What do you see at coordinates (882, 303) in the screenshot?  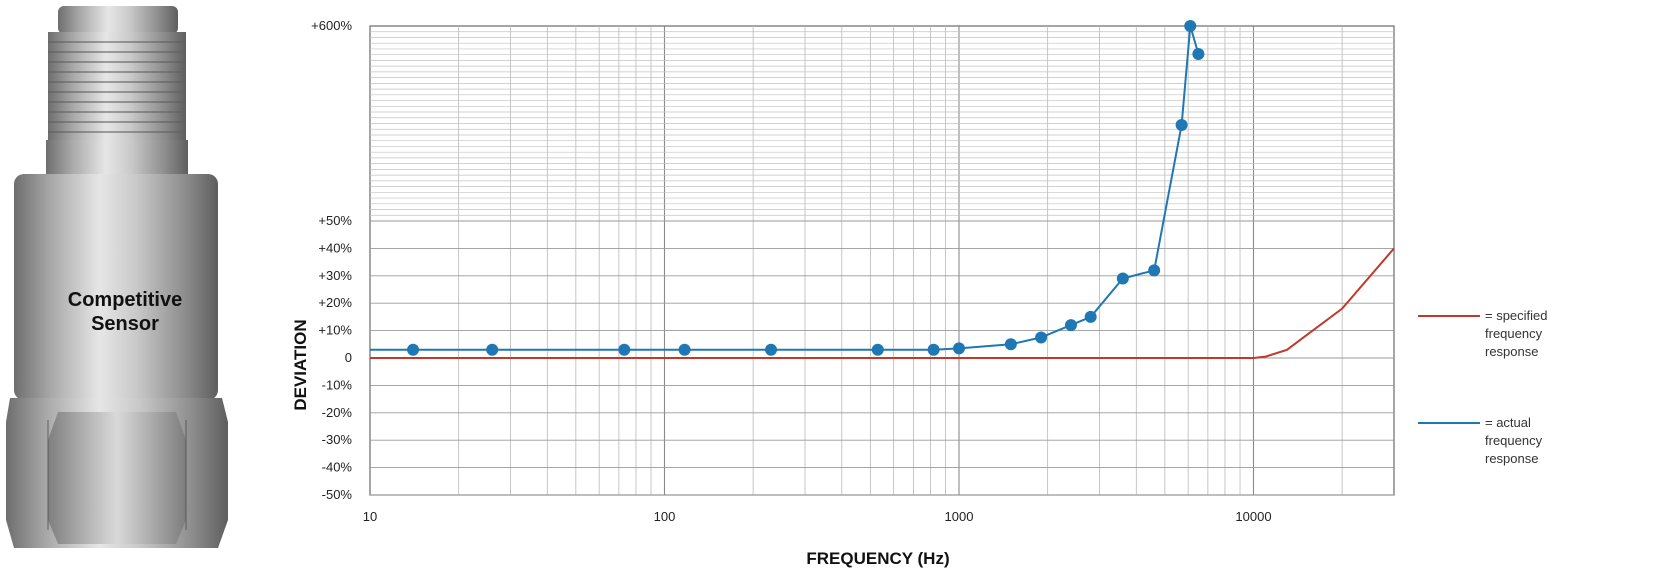 I see `specified-response-line` at bounding box center [882, 303].